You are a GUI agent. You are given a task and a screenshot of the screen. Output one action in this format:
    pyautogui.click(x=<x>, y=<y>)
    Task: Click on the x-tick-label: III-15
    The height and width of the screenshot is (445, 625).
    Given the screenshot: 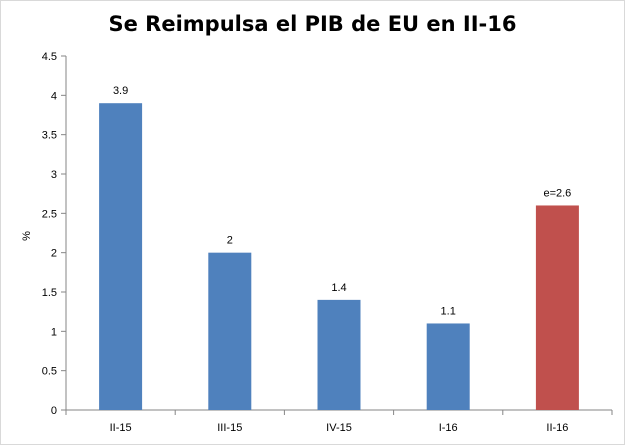 What is the action you would take?
    pyautogui.click(x=229, y=428)
    